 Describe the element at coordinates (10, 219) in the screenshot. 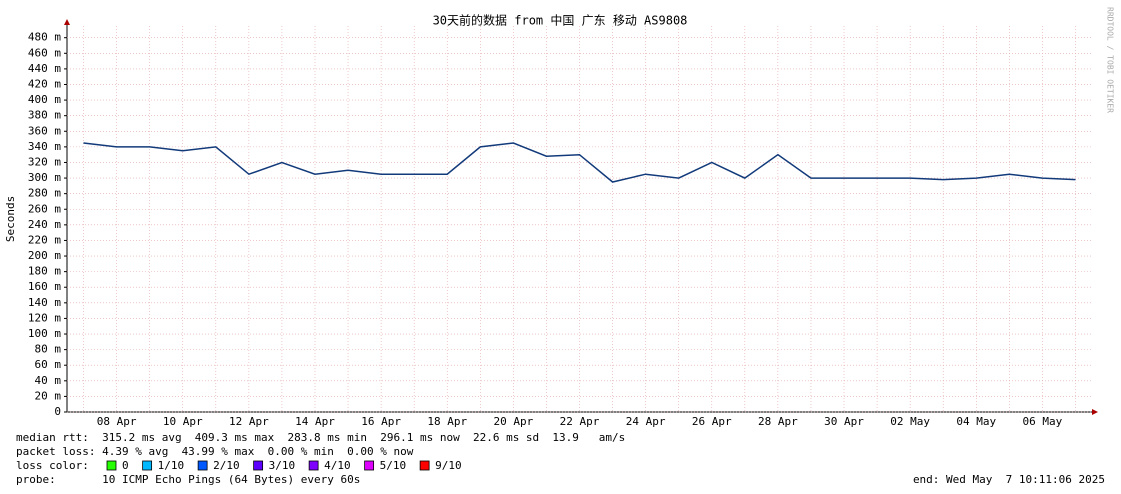

I see `y-axis-label: Seconds` at that location.